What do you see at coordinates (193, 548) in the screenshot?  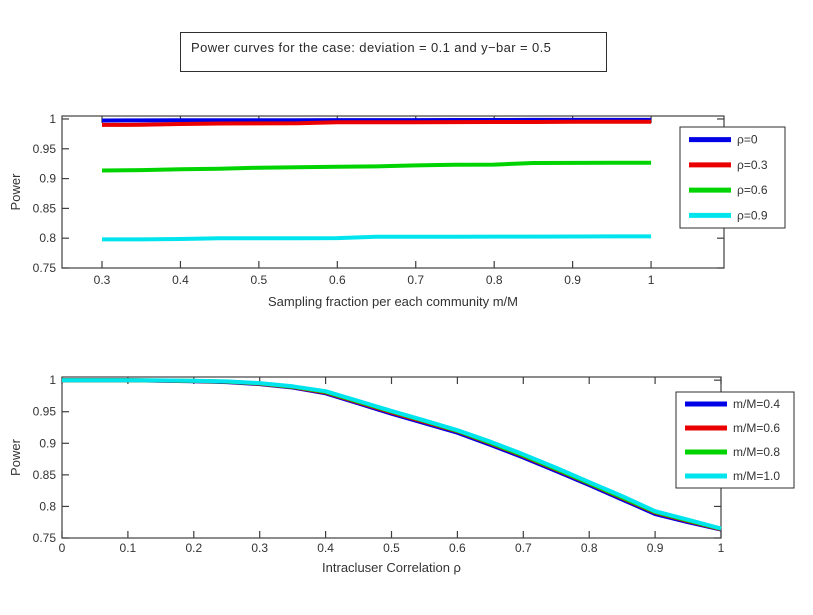 I see `x-tick-label: 0.2` at bounding box center [193, 548].